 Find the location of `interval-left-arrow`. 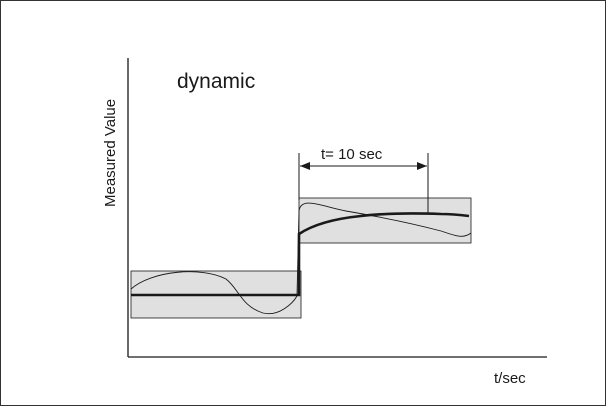

interval-left-arrow is located at coordinates (305, 166).